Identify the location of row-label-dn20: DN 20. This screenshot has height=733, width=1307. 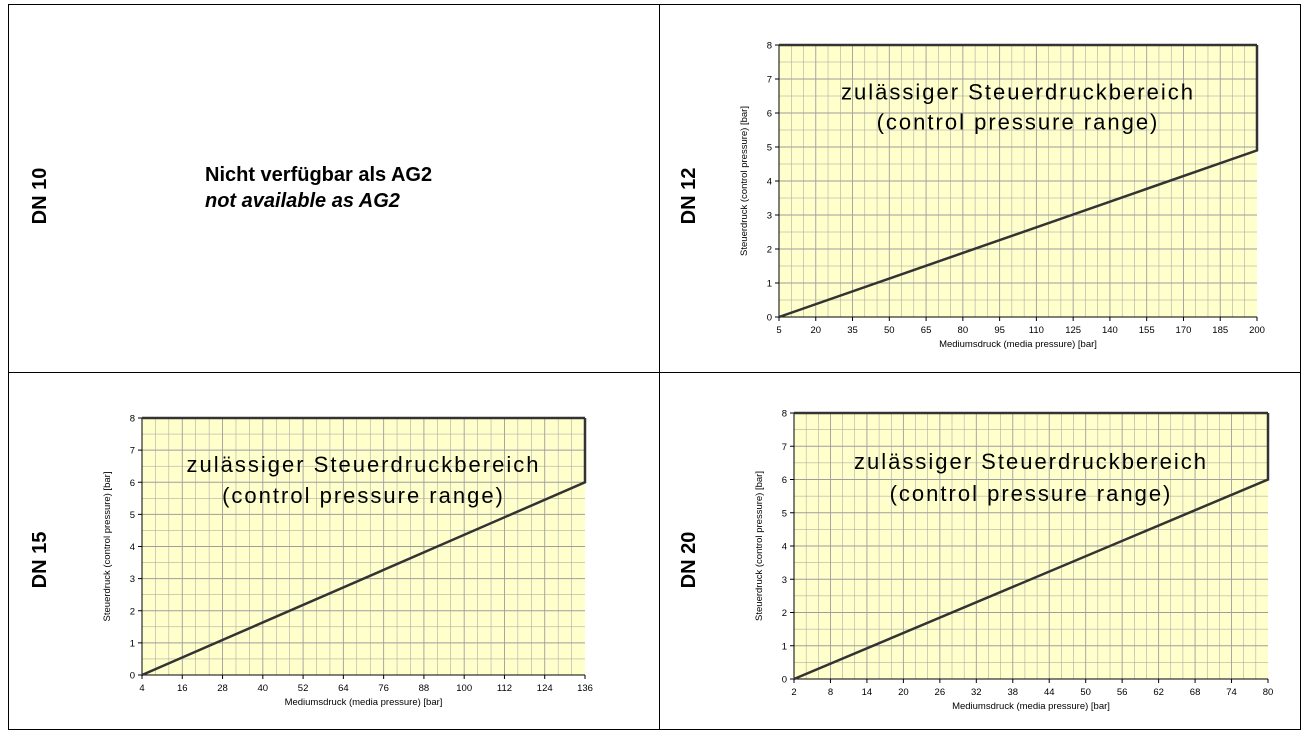
(689, 560).